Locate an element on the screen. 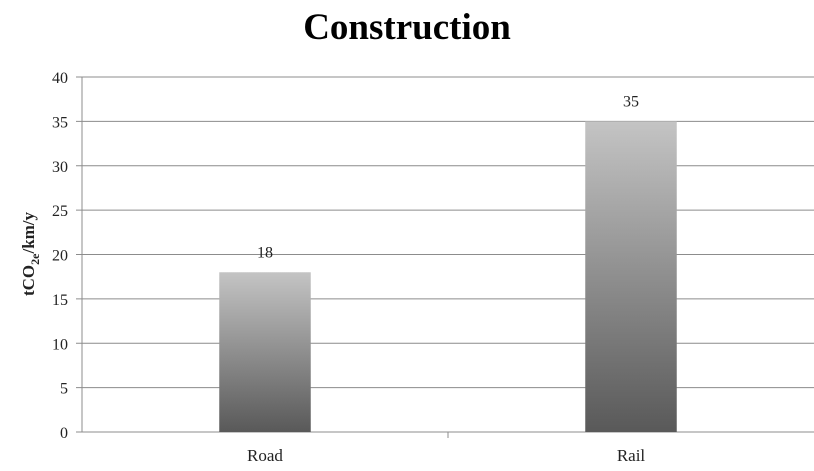  x-category-label: Rail is located at coordinates (631, 455).